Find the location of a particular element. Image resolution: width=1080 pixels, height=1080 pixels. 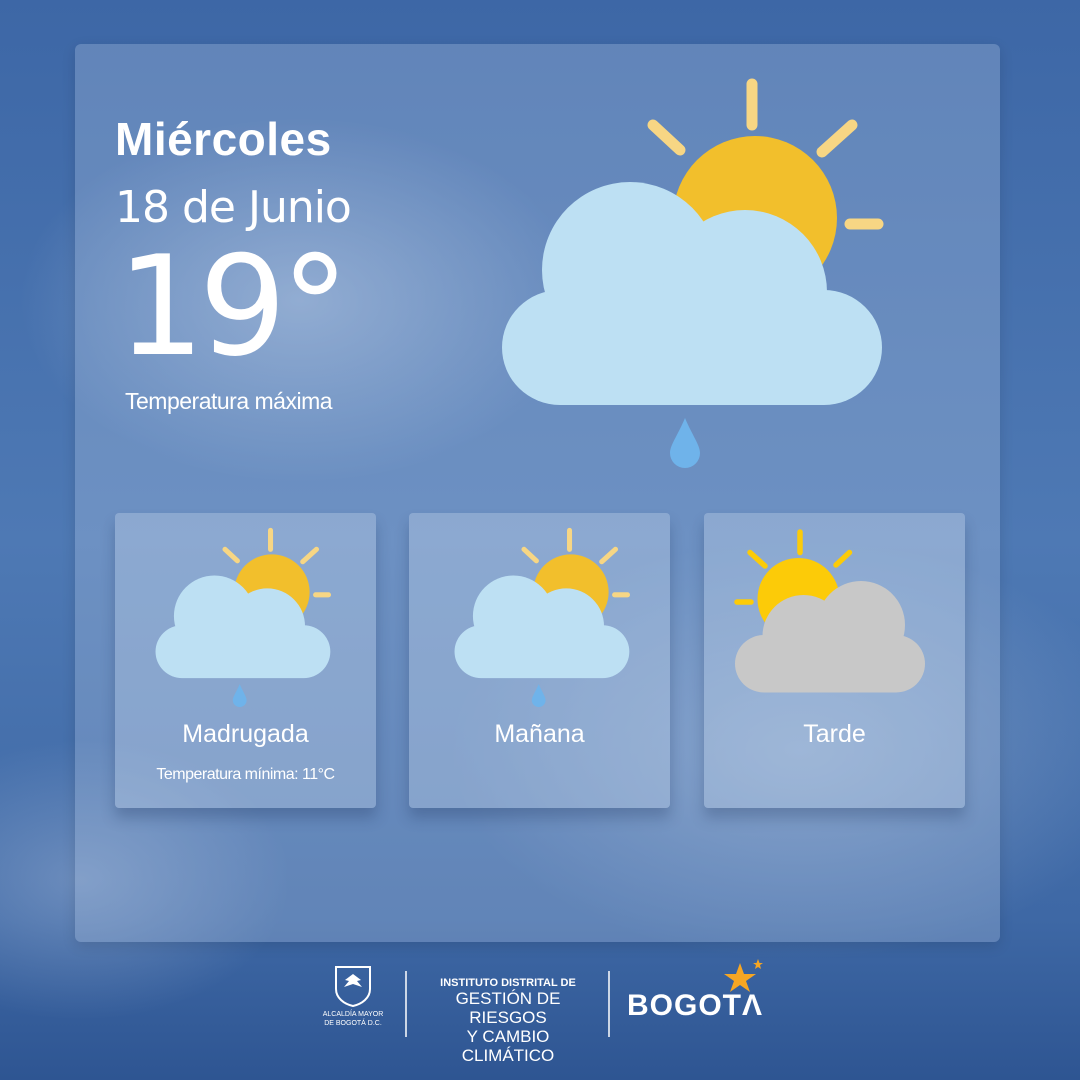

star-icon is located at coordinates (743, 975).